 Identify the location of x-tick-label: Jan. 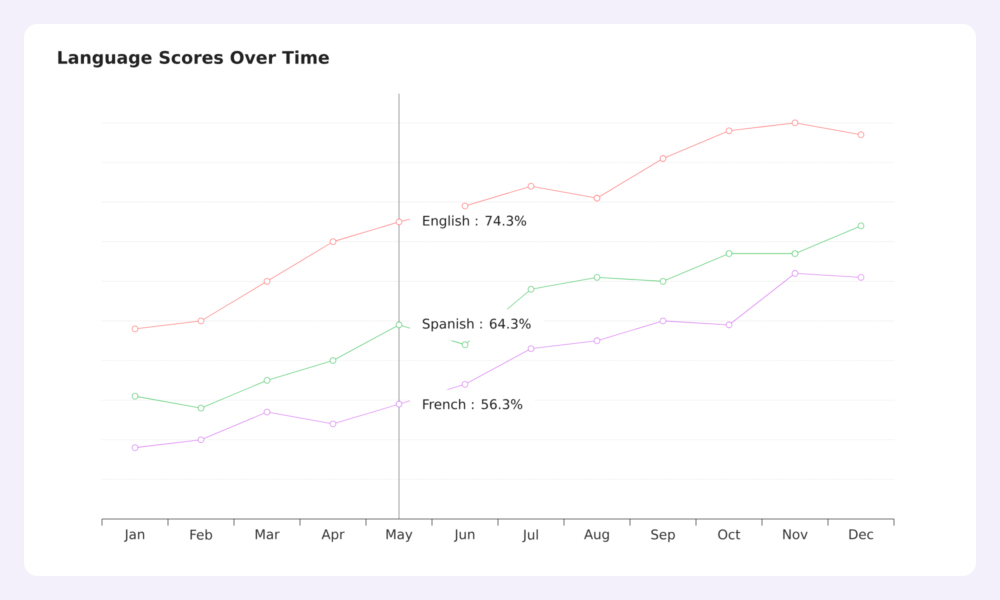
(134, 535).